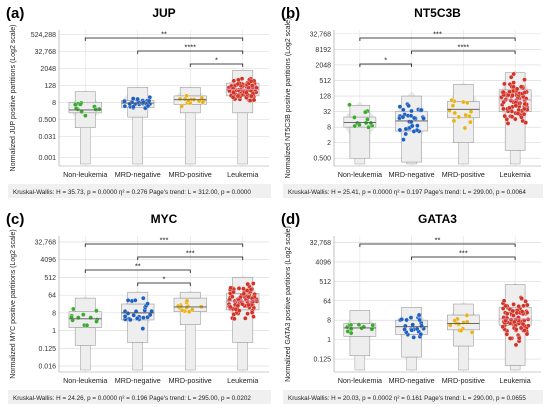 The height and width of the screenshot is (419, 550). I want to click on chart-title: MYC, so click(164, 219).